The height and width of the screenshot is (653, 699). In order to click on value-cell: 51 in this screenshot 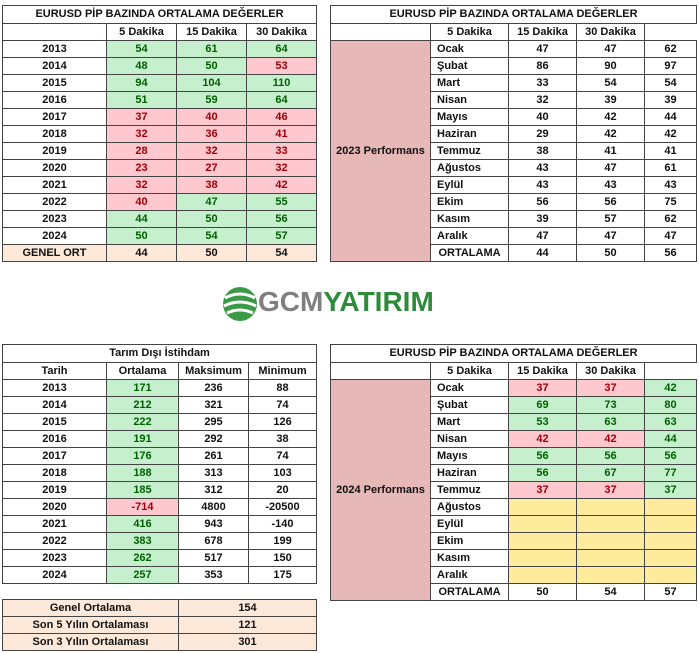, I will do `click(141, 100)`.